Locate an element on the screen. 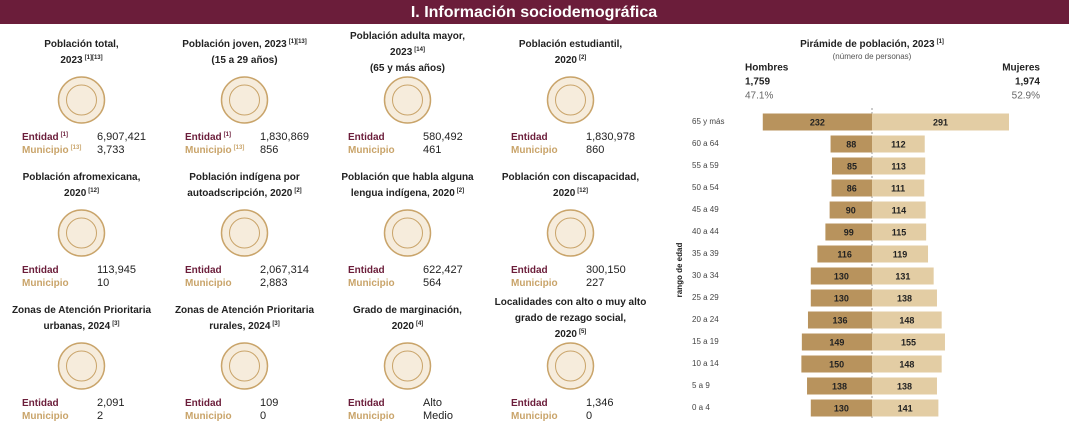  bar-label: 85 is located at coordinates (852, 166).